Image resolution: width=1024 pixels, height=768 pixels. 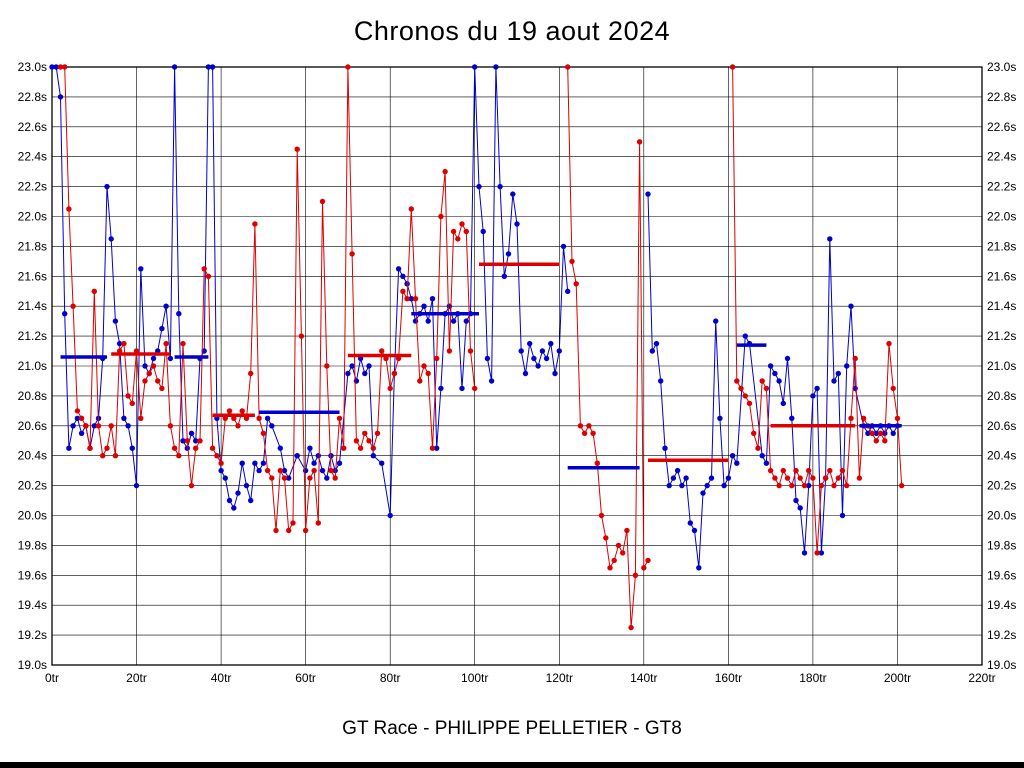 I want to click on svg-text: 21.2s, so click(x=1001, y=336).